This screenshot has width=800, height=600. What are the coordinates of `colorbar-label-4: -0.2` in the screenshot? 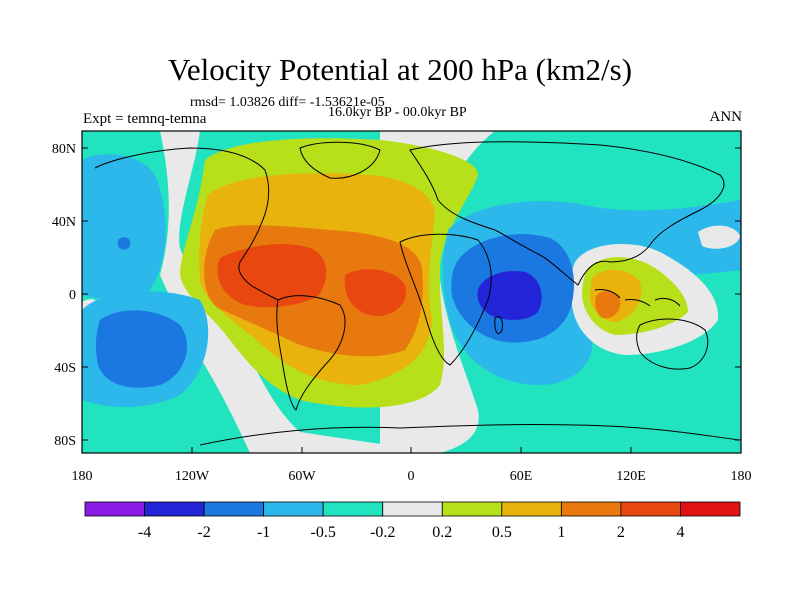 It's located at (382, 532).